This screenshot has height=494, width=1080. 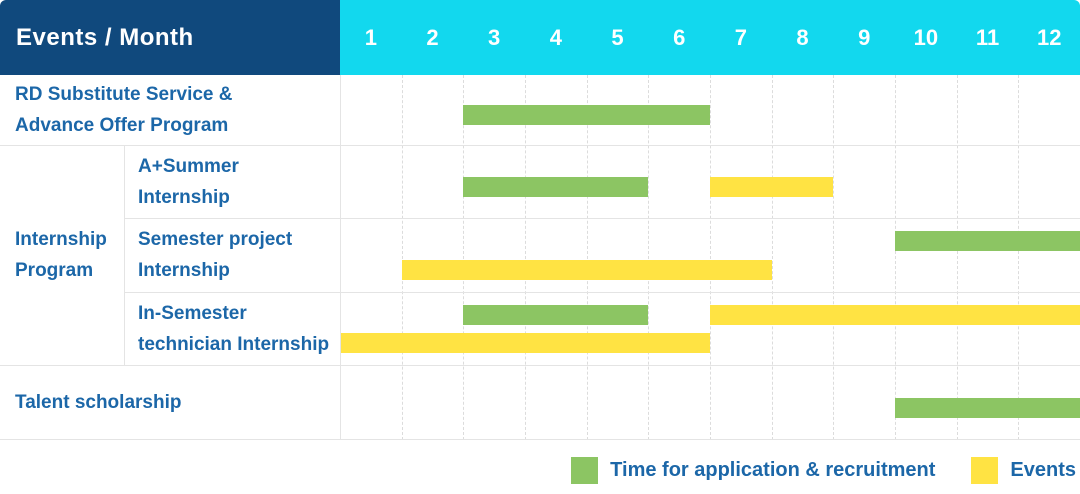 I want to click on month-label-10: 10, so click(x=926, y=37).